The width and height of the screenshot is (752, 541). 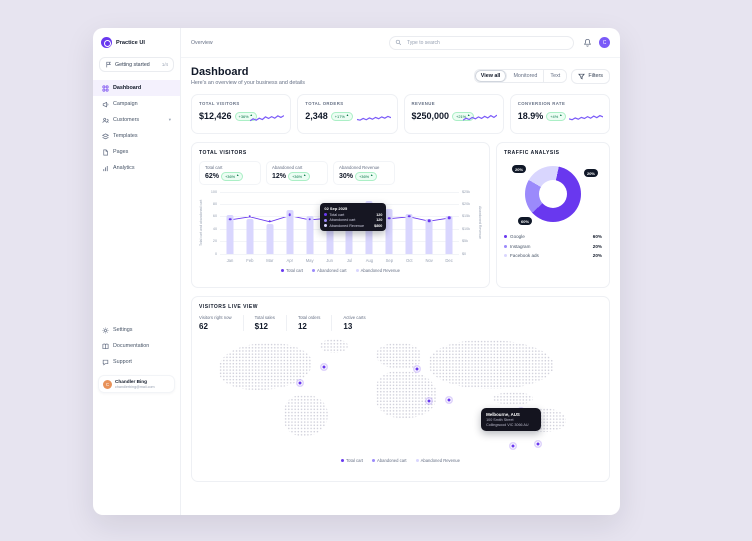 I want to click on sidebar-item-customers: Customers ▾, so click(x=136, y=120).